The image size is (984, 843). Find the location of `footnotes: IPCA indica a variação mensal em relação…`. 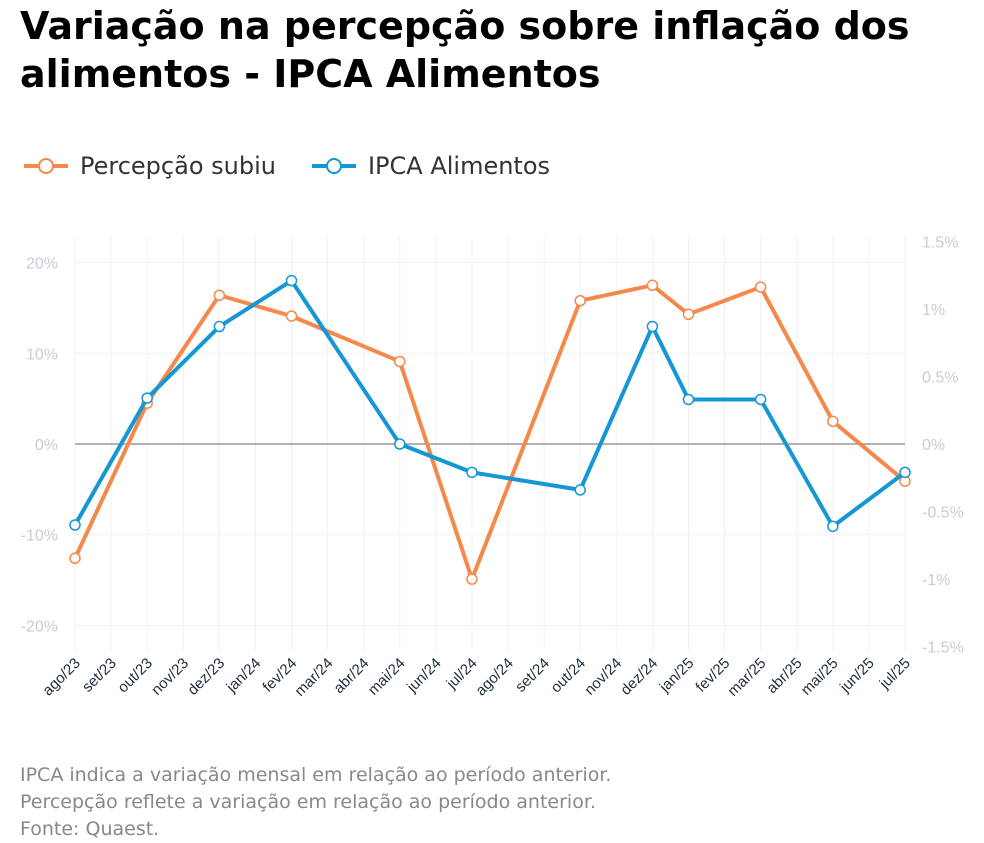

footnotes: IPCA indica a variação mensal em relação… is located at coordinates (315, 802).